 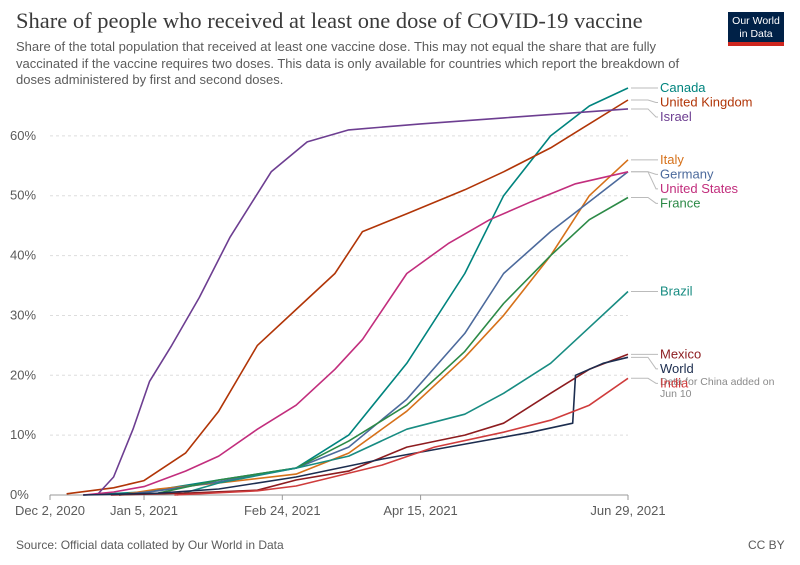 I want to click on y-tick-label: 30%, so click(x=23, y=314).